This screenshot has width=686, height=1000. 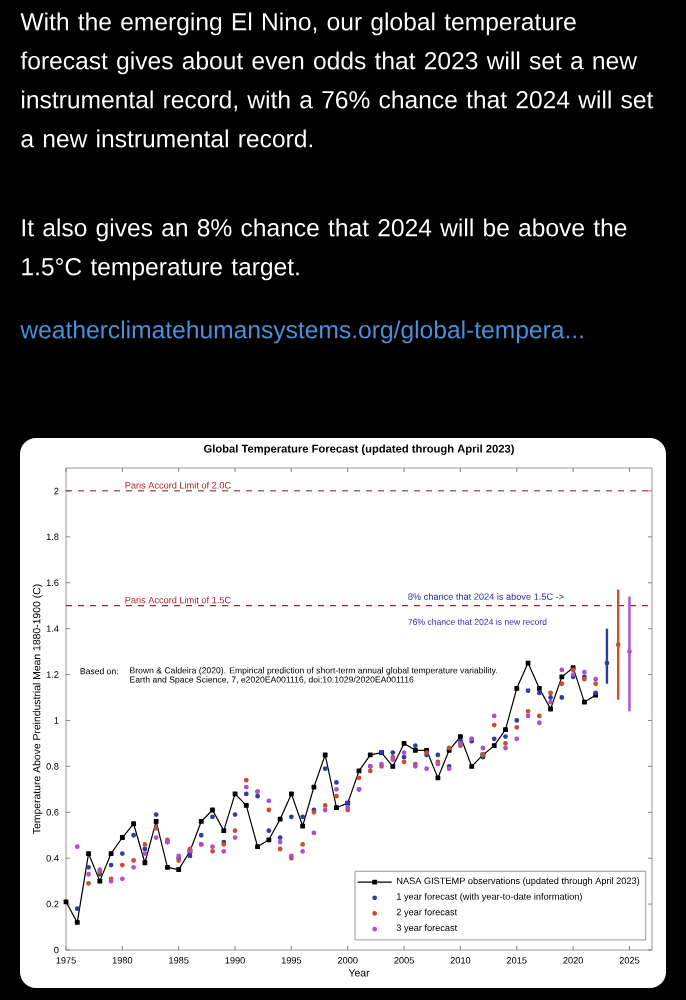 What do you see at coordinates (324, 249) in the screenshot?
I see `text: It also gives an 8% chance that 2024 will be above the 1.5°C temperature target.` at bounding box center [324, 249].